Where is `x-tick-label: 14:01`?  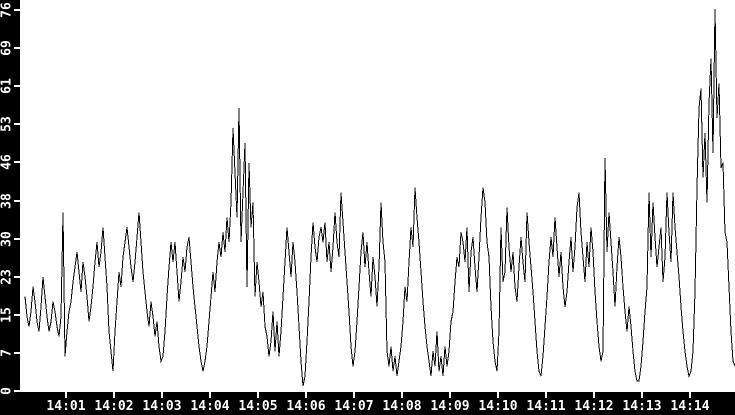
x-tick-label: 14:01 is located at coordinates (66, 406).